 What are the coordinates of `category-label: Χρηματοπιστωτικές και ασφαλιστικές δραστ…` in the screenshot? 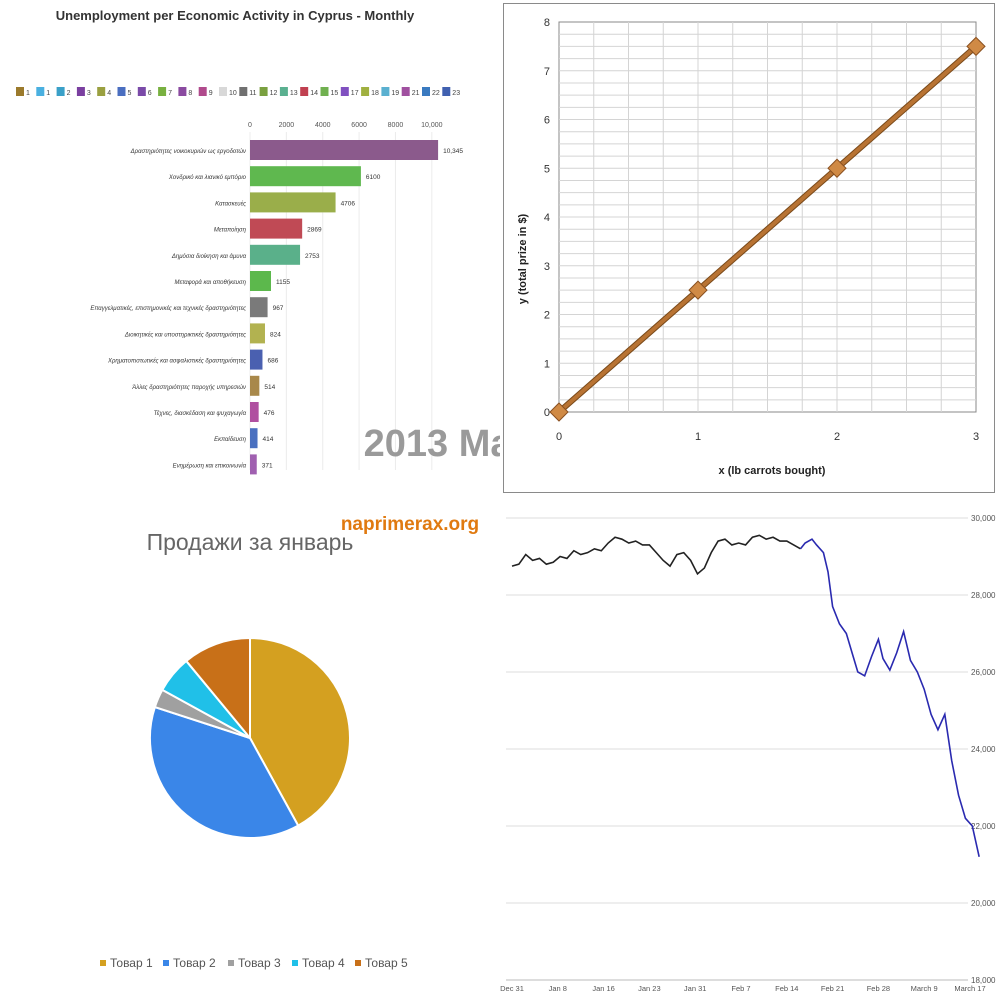 It's located at (176, 361).